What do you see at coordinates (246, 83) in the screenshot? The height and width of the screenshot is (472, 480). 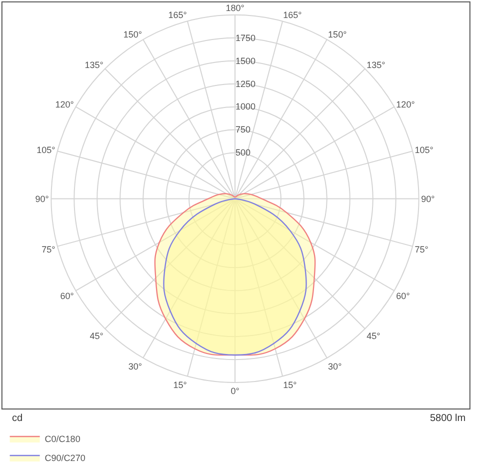 I see `y-tick-label: 1250` at bounding box center [246, 83].